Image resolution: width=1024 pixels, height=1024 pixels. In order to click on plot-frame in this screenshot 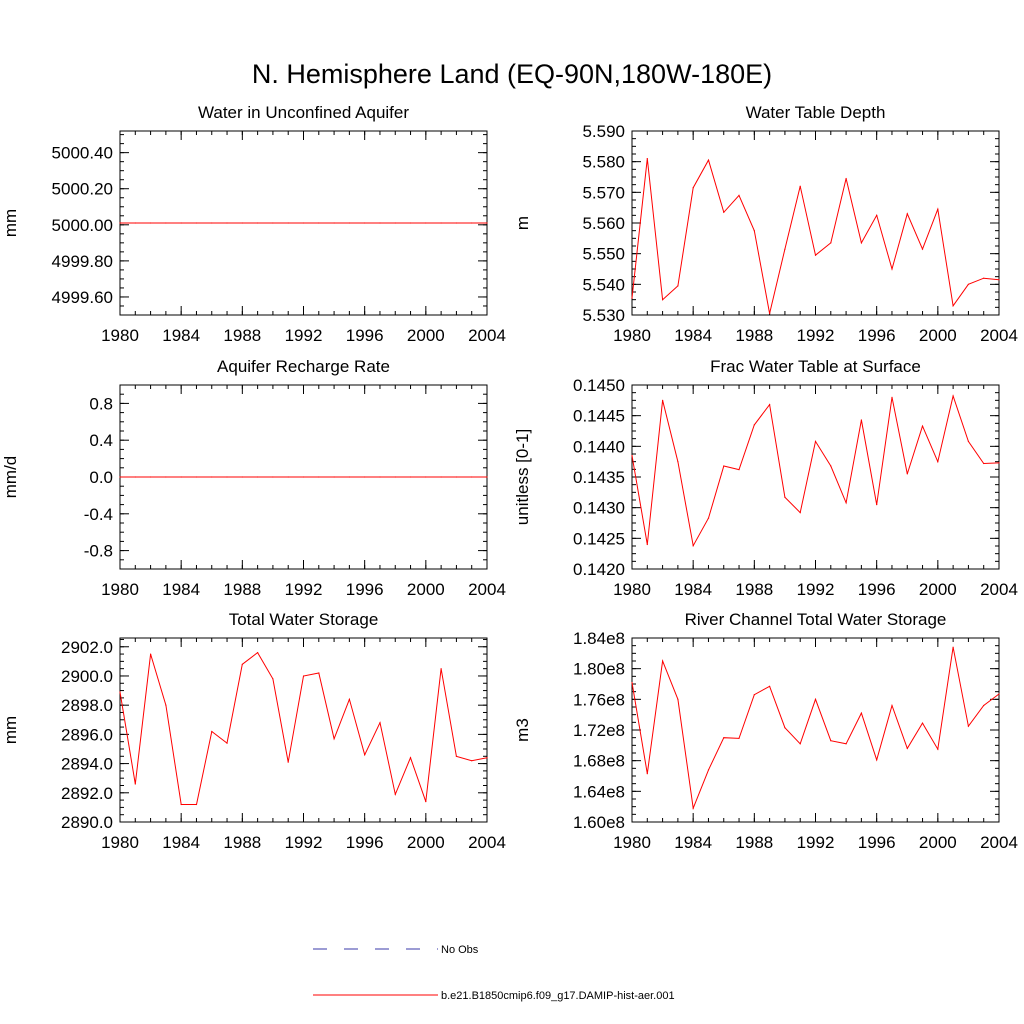, I will do `click(815, 477)`.